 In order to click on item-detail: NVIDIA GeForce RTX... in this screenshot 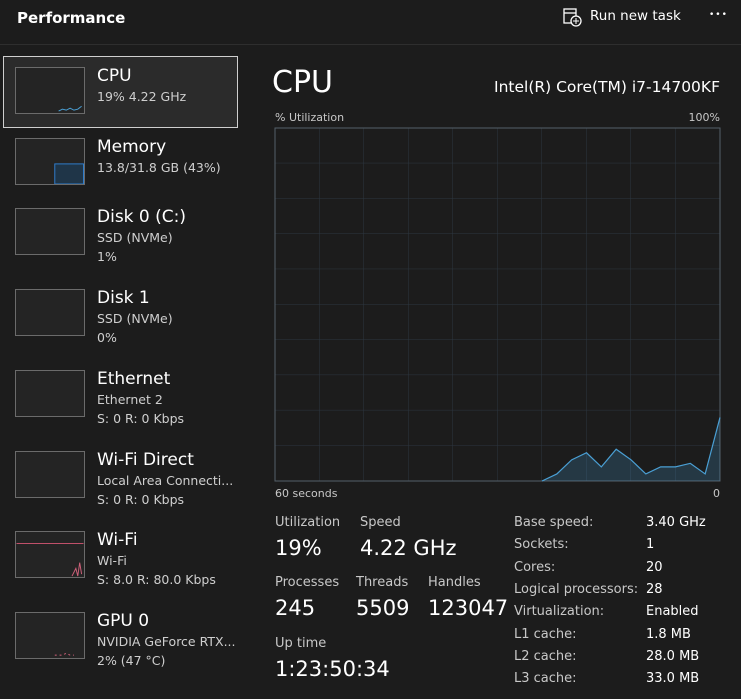, I will do `click(166, 641)`.